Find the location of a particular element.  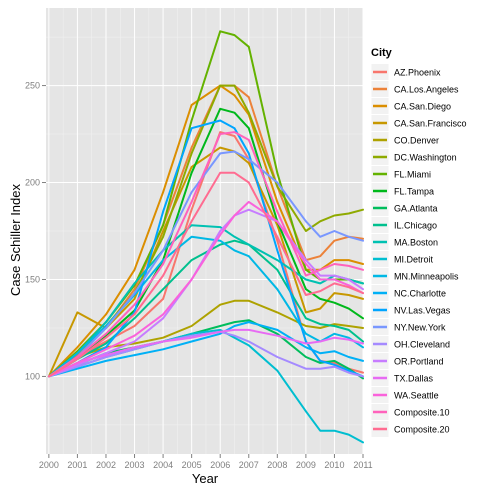

legend-label: MN.Minneapolis is located at coordinates (426, 277).